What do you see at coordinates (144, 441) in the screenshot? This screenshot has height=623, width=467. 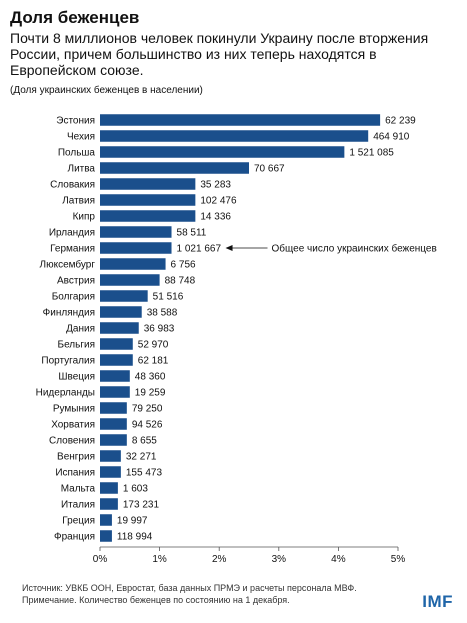 I see `data-label: 8 655` at bounding box center [144, 441].